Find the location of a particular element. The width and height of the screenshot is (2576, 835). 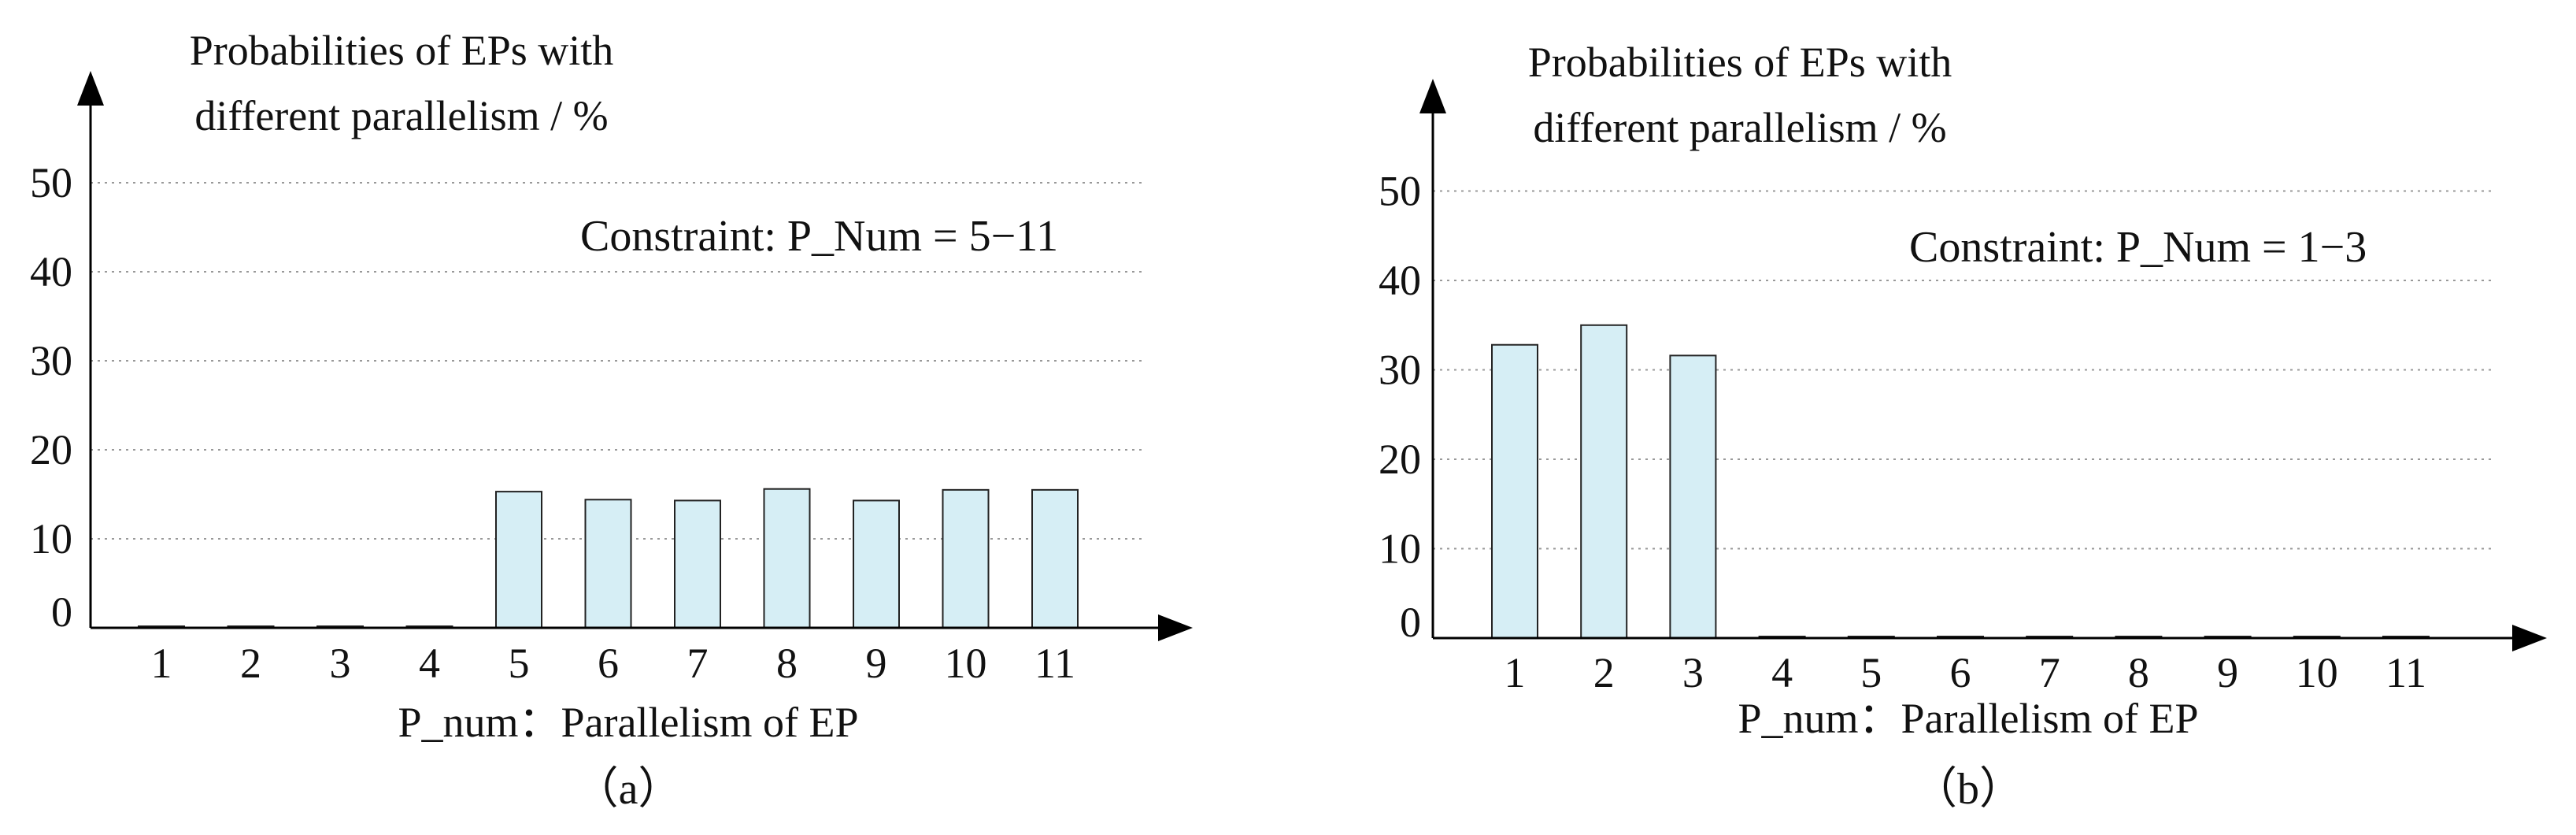

constraint-annotation: Constraint: P_Num = 1−3 is located at coordinates (2138, 247).